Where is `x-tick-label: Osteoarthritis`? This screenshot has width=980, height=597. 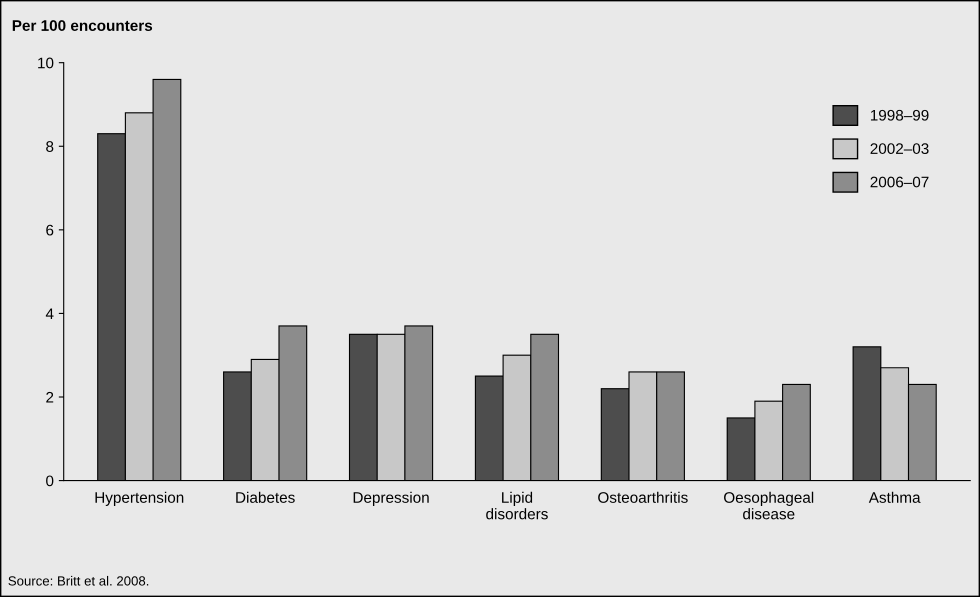
x-tick-label: Osteoarthritis is located at coordinates (643, 497).